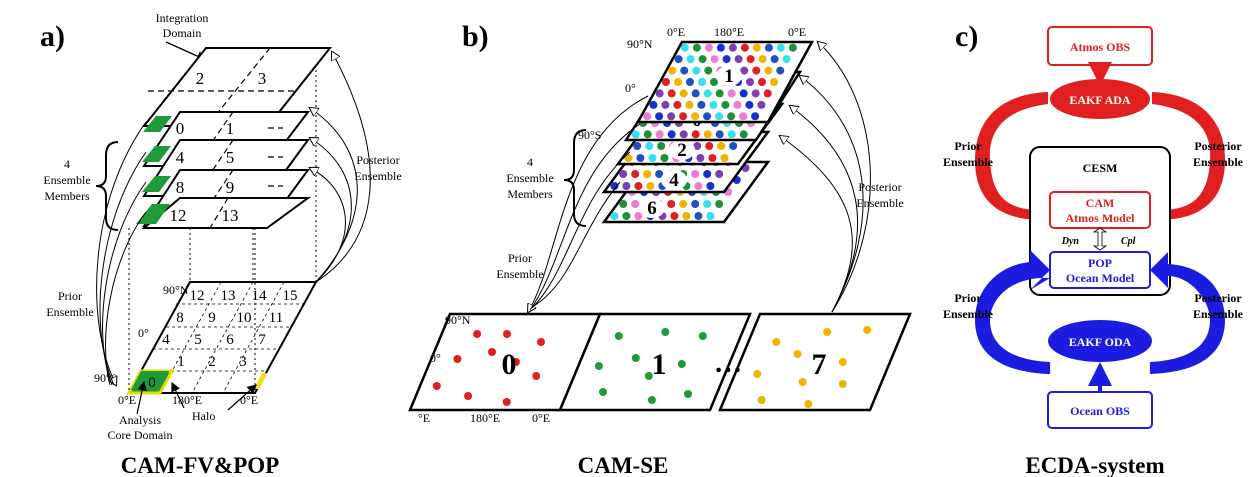 The height and width of the screenshot is (477, 1248). What do you see at coordinates (435, 358) in the screenshot?
I see `bottom-lat-0: 0°` at bounding box center [435, 358].